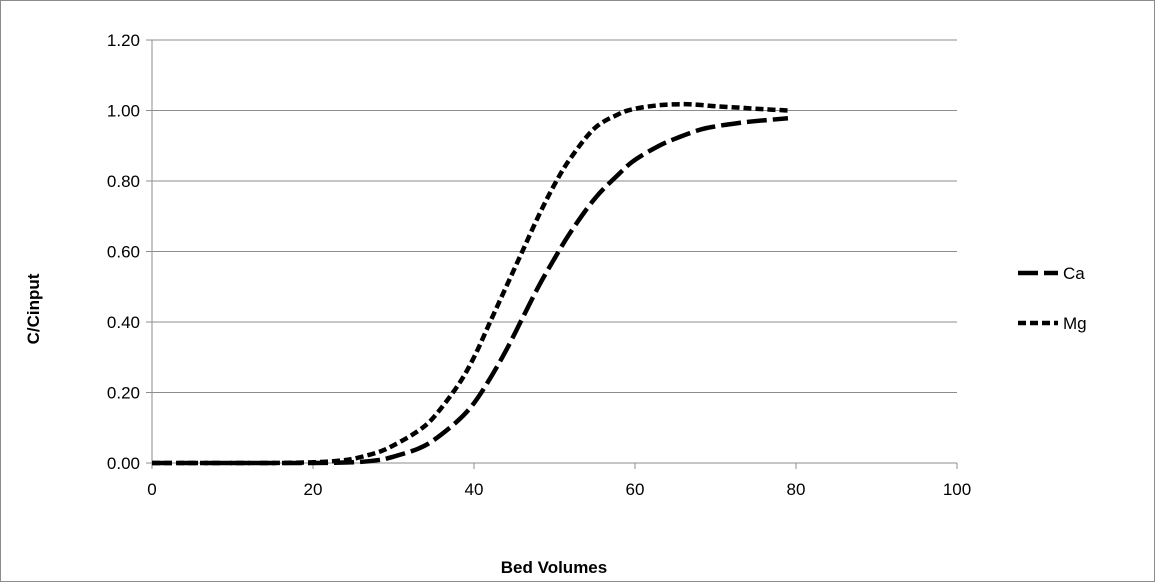  I want to click on y-tick-label: 0.80, so click(123, 181).